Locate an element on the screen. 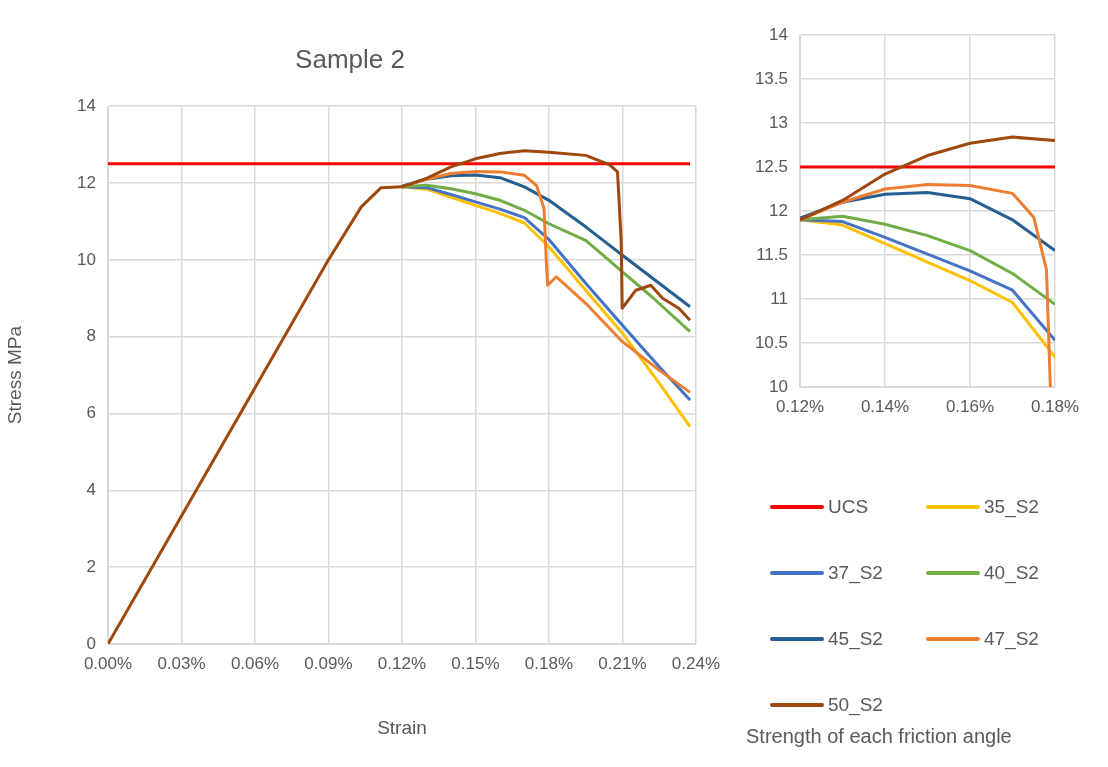 Image resolution: width=1108 pixels, height=767 pixels. x-tick-label: 0.24% is located at coordinates (695, 663).